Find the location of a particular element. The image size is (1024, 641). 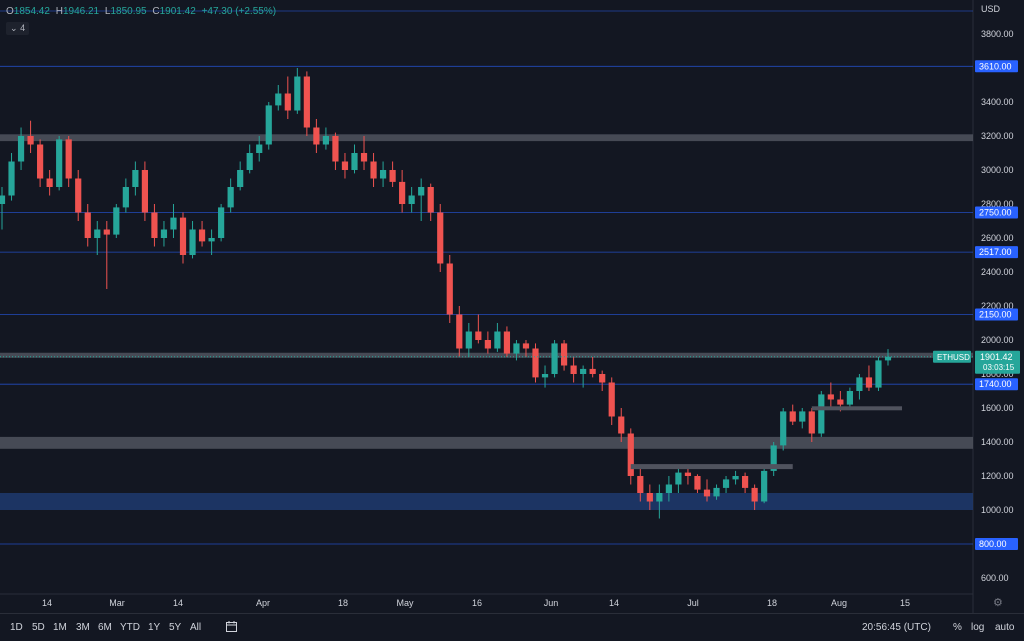

indicator-toggle: ⌄ 4 is located at coordinates (18, 28).